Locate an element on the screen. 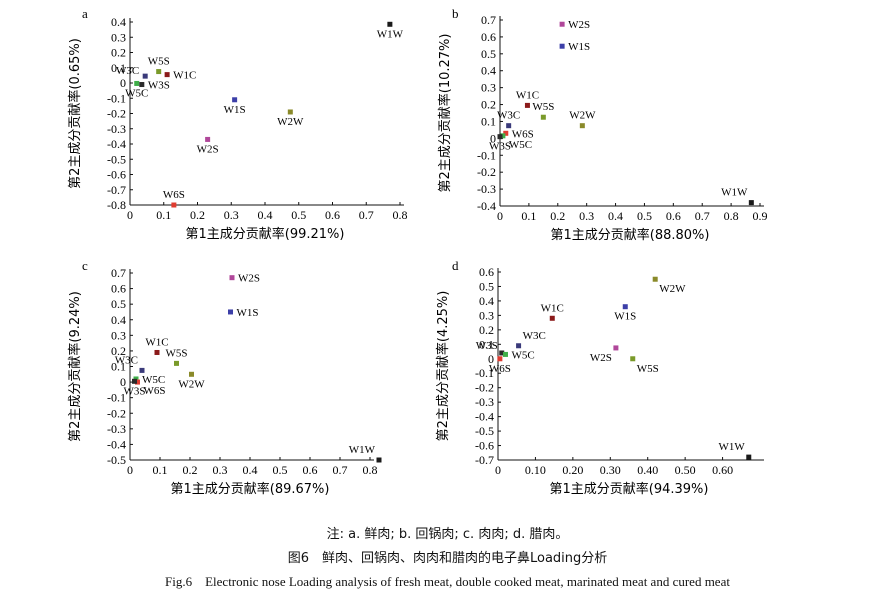  y-tick-label: 0.1 is located at coordinates (118, 68).